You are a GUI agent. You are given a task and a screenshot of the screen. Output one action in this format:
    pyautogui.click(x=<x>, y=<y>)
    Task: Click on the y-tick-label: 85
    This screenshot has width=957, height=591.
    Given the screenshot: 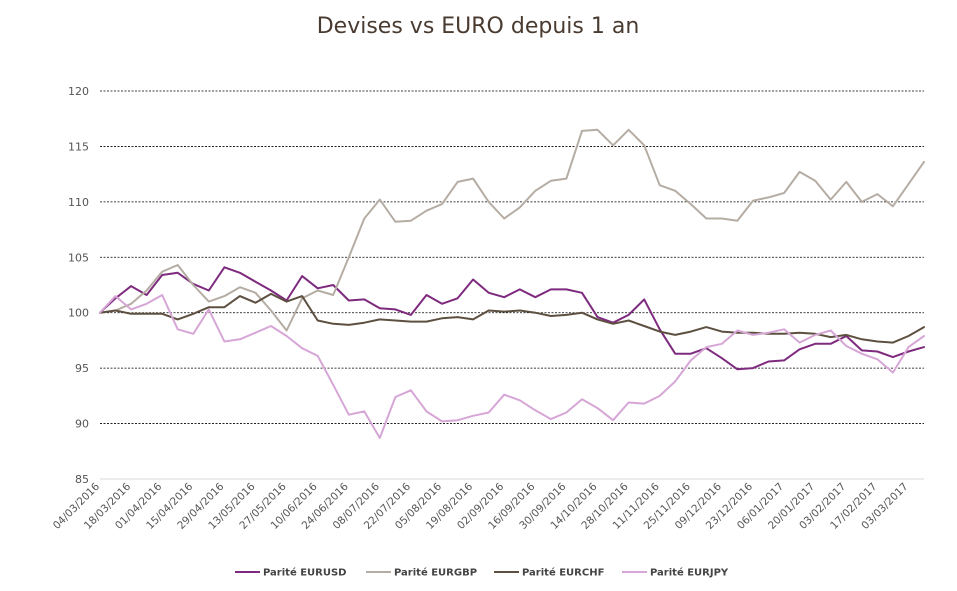 What is the action you would take?
    pyautogui.click(x=82, y=479)
    